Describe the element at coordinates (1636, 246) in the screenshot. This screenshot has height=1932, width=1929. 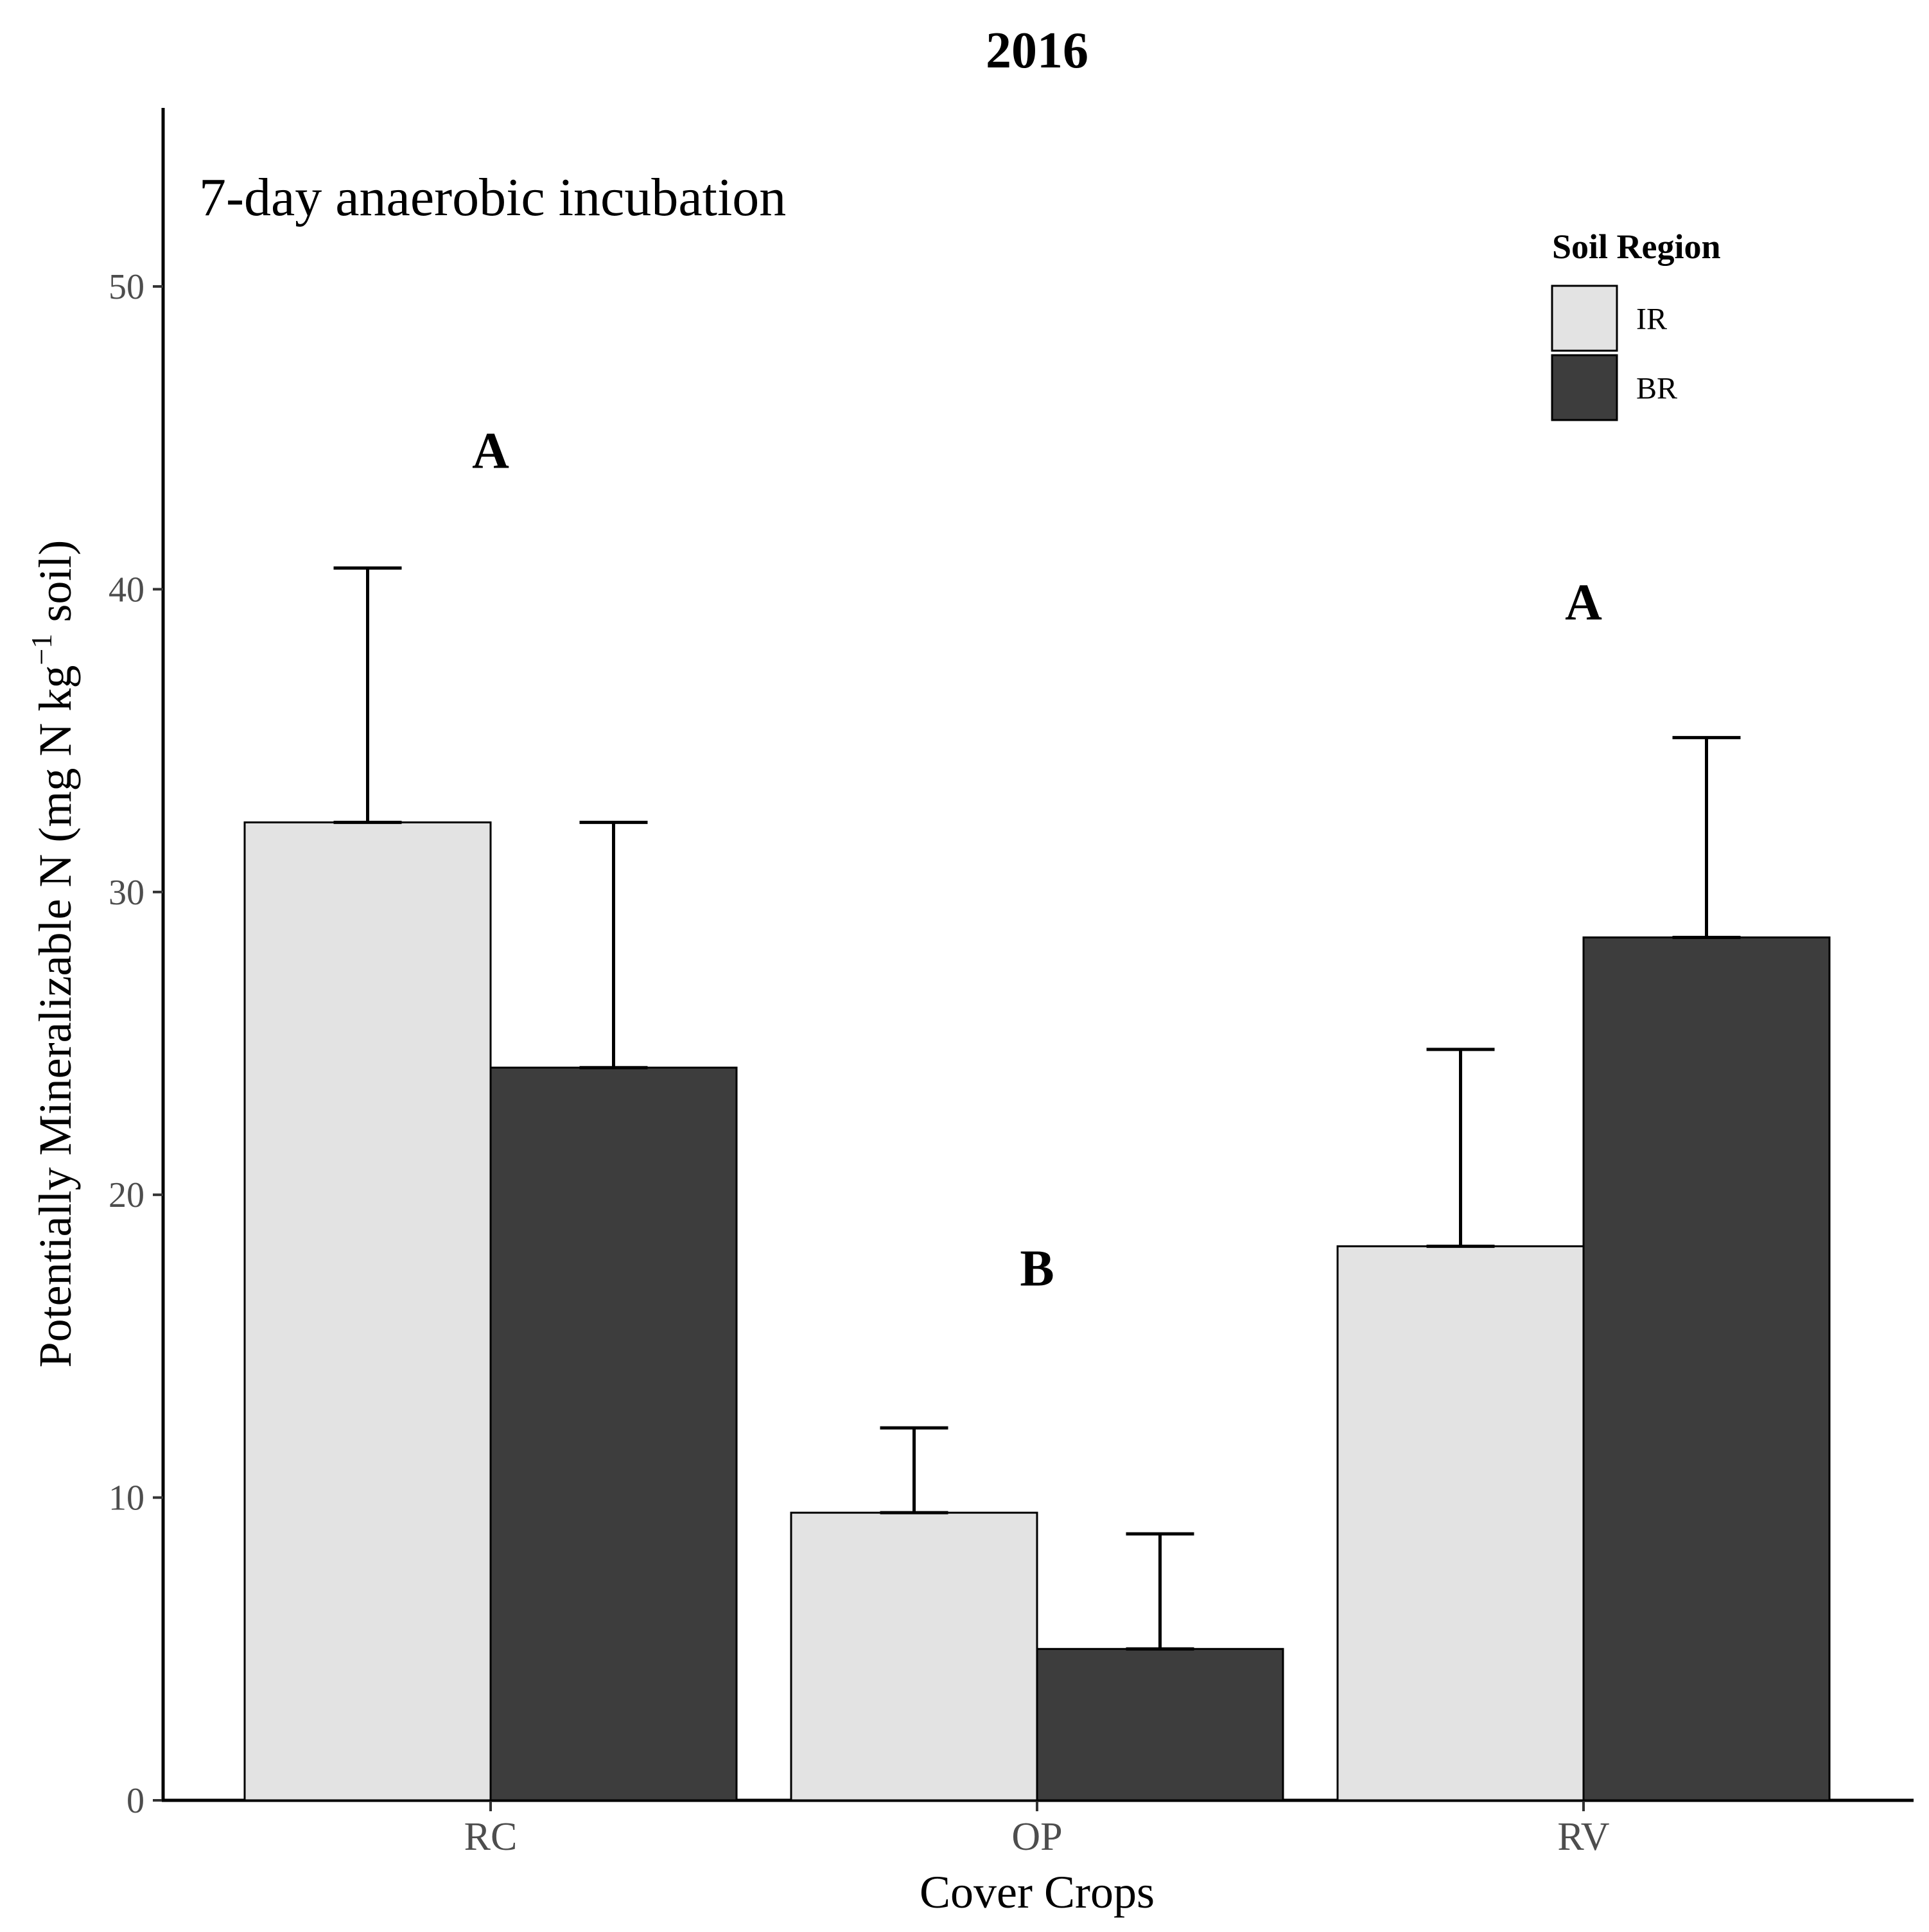
I see `legend-title: Soil Region` at that location.